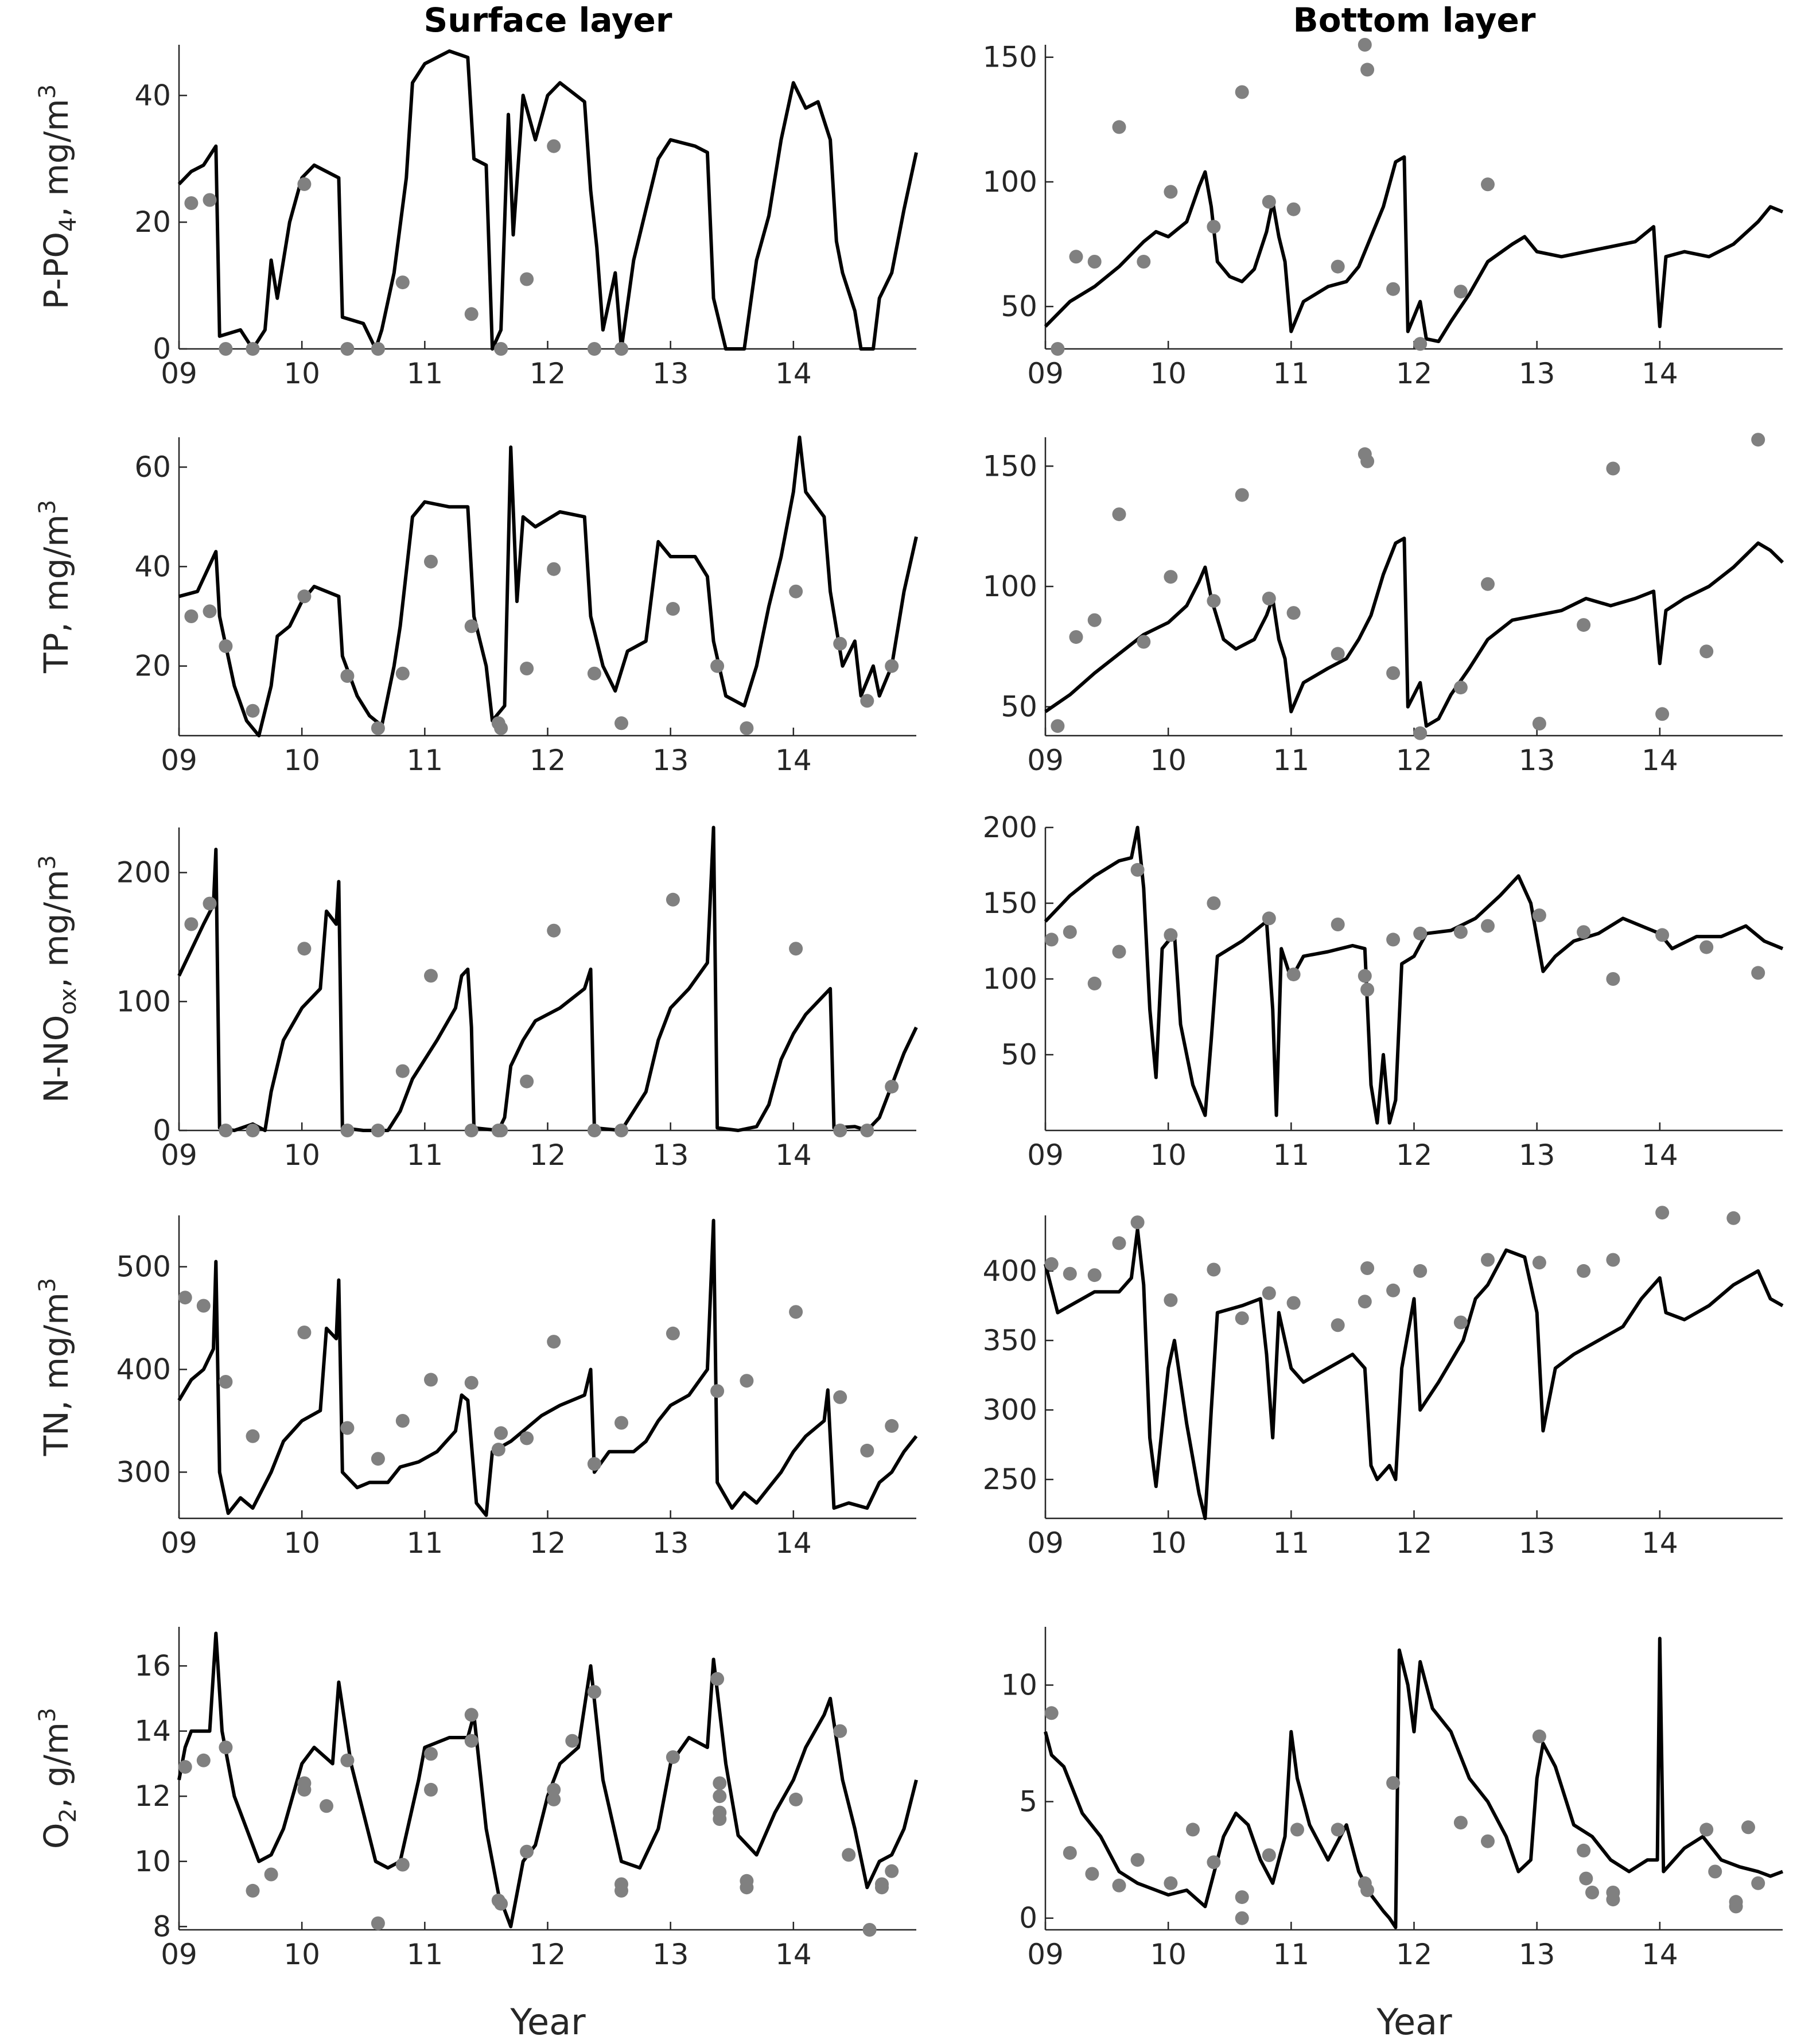  I want to click on y-axis-label-part: O, so click(56, 1835).